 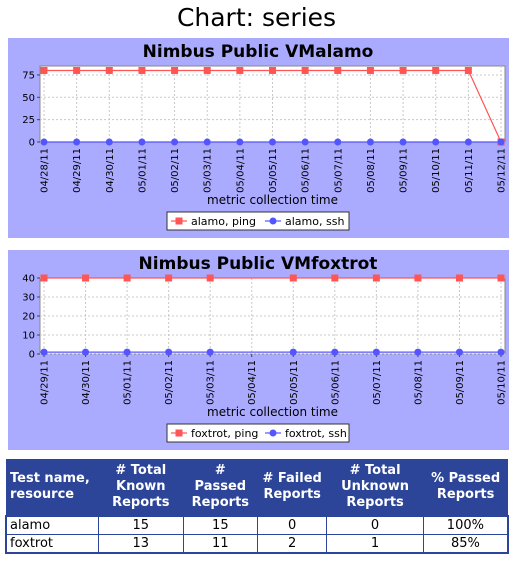 What do you see at coordinates (220, 487) in the screenshot?
I see `col-header-passed: # Passed Reports` at bounding box center [220, 487].